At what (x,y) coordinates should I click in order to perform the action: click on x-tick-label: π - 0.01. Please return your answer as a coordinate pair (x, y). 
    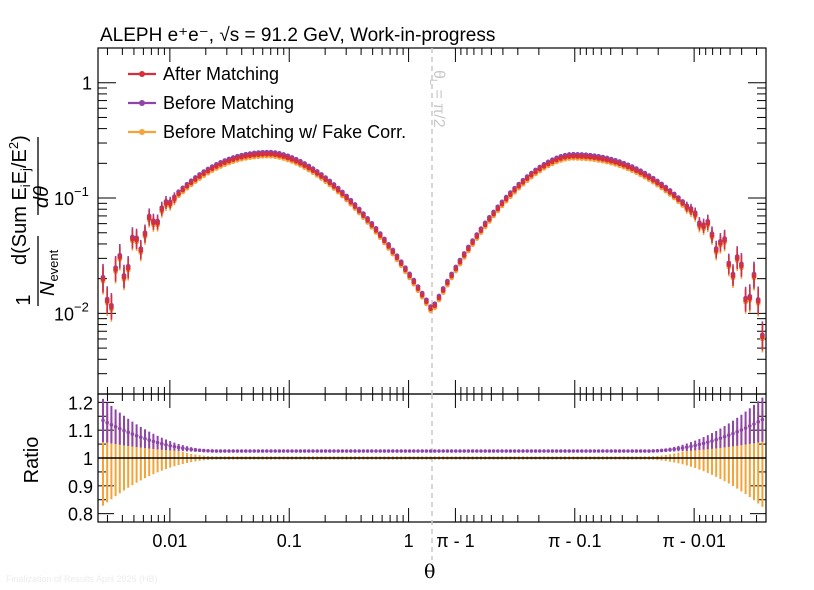
    Looking at the image, I should click on (693, 541).